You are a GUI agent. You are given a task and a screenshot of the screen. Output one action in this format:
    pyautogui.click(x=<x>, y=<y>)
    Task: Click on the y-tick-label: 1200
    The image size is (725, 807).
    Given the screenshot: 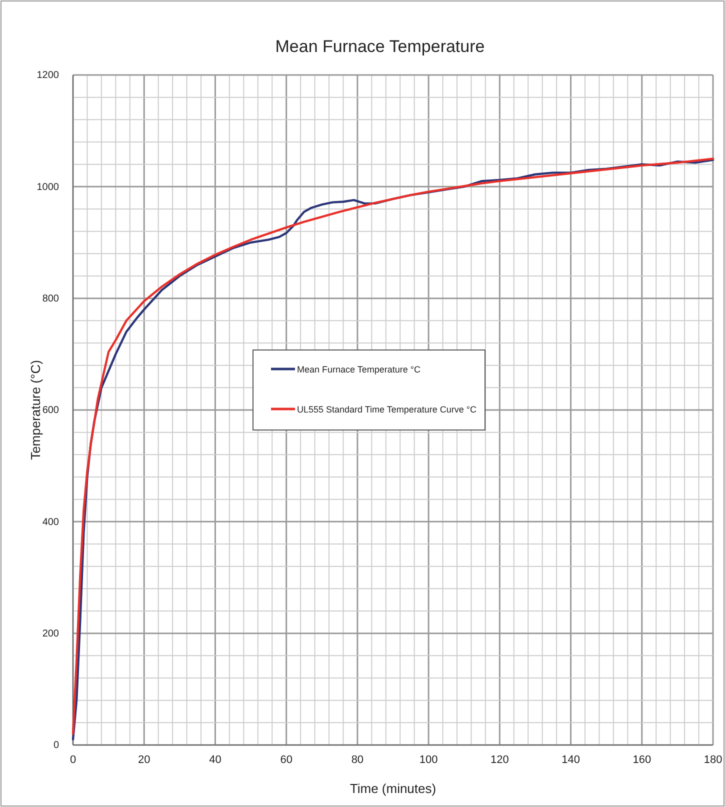 What is the action you would take?
    pyautogui.click(x=48, y=76)
    